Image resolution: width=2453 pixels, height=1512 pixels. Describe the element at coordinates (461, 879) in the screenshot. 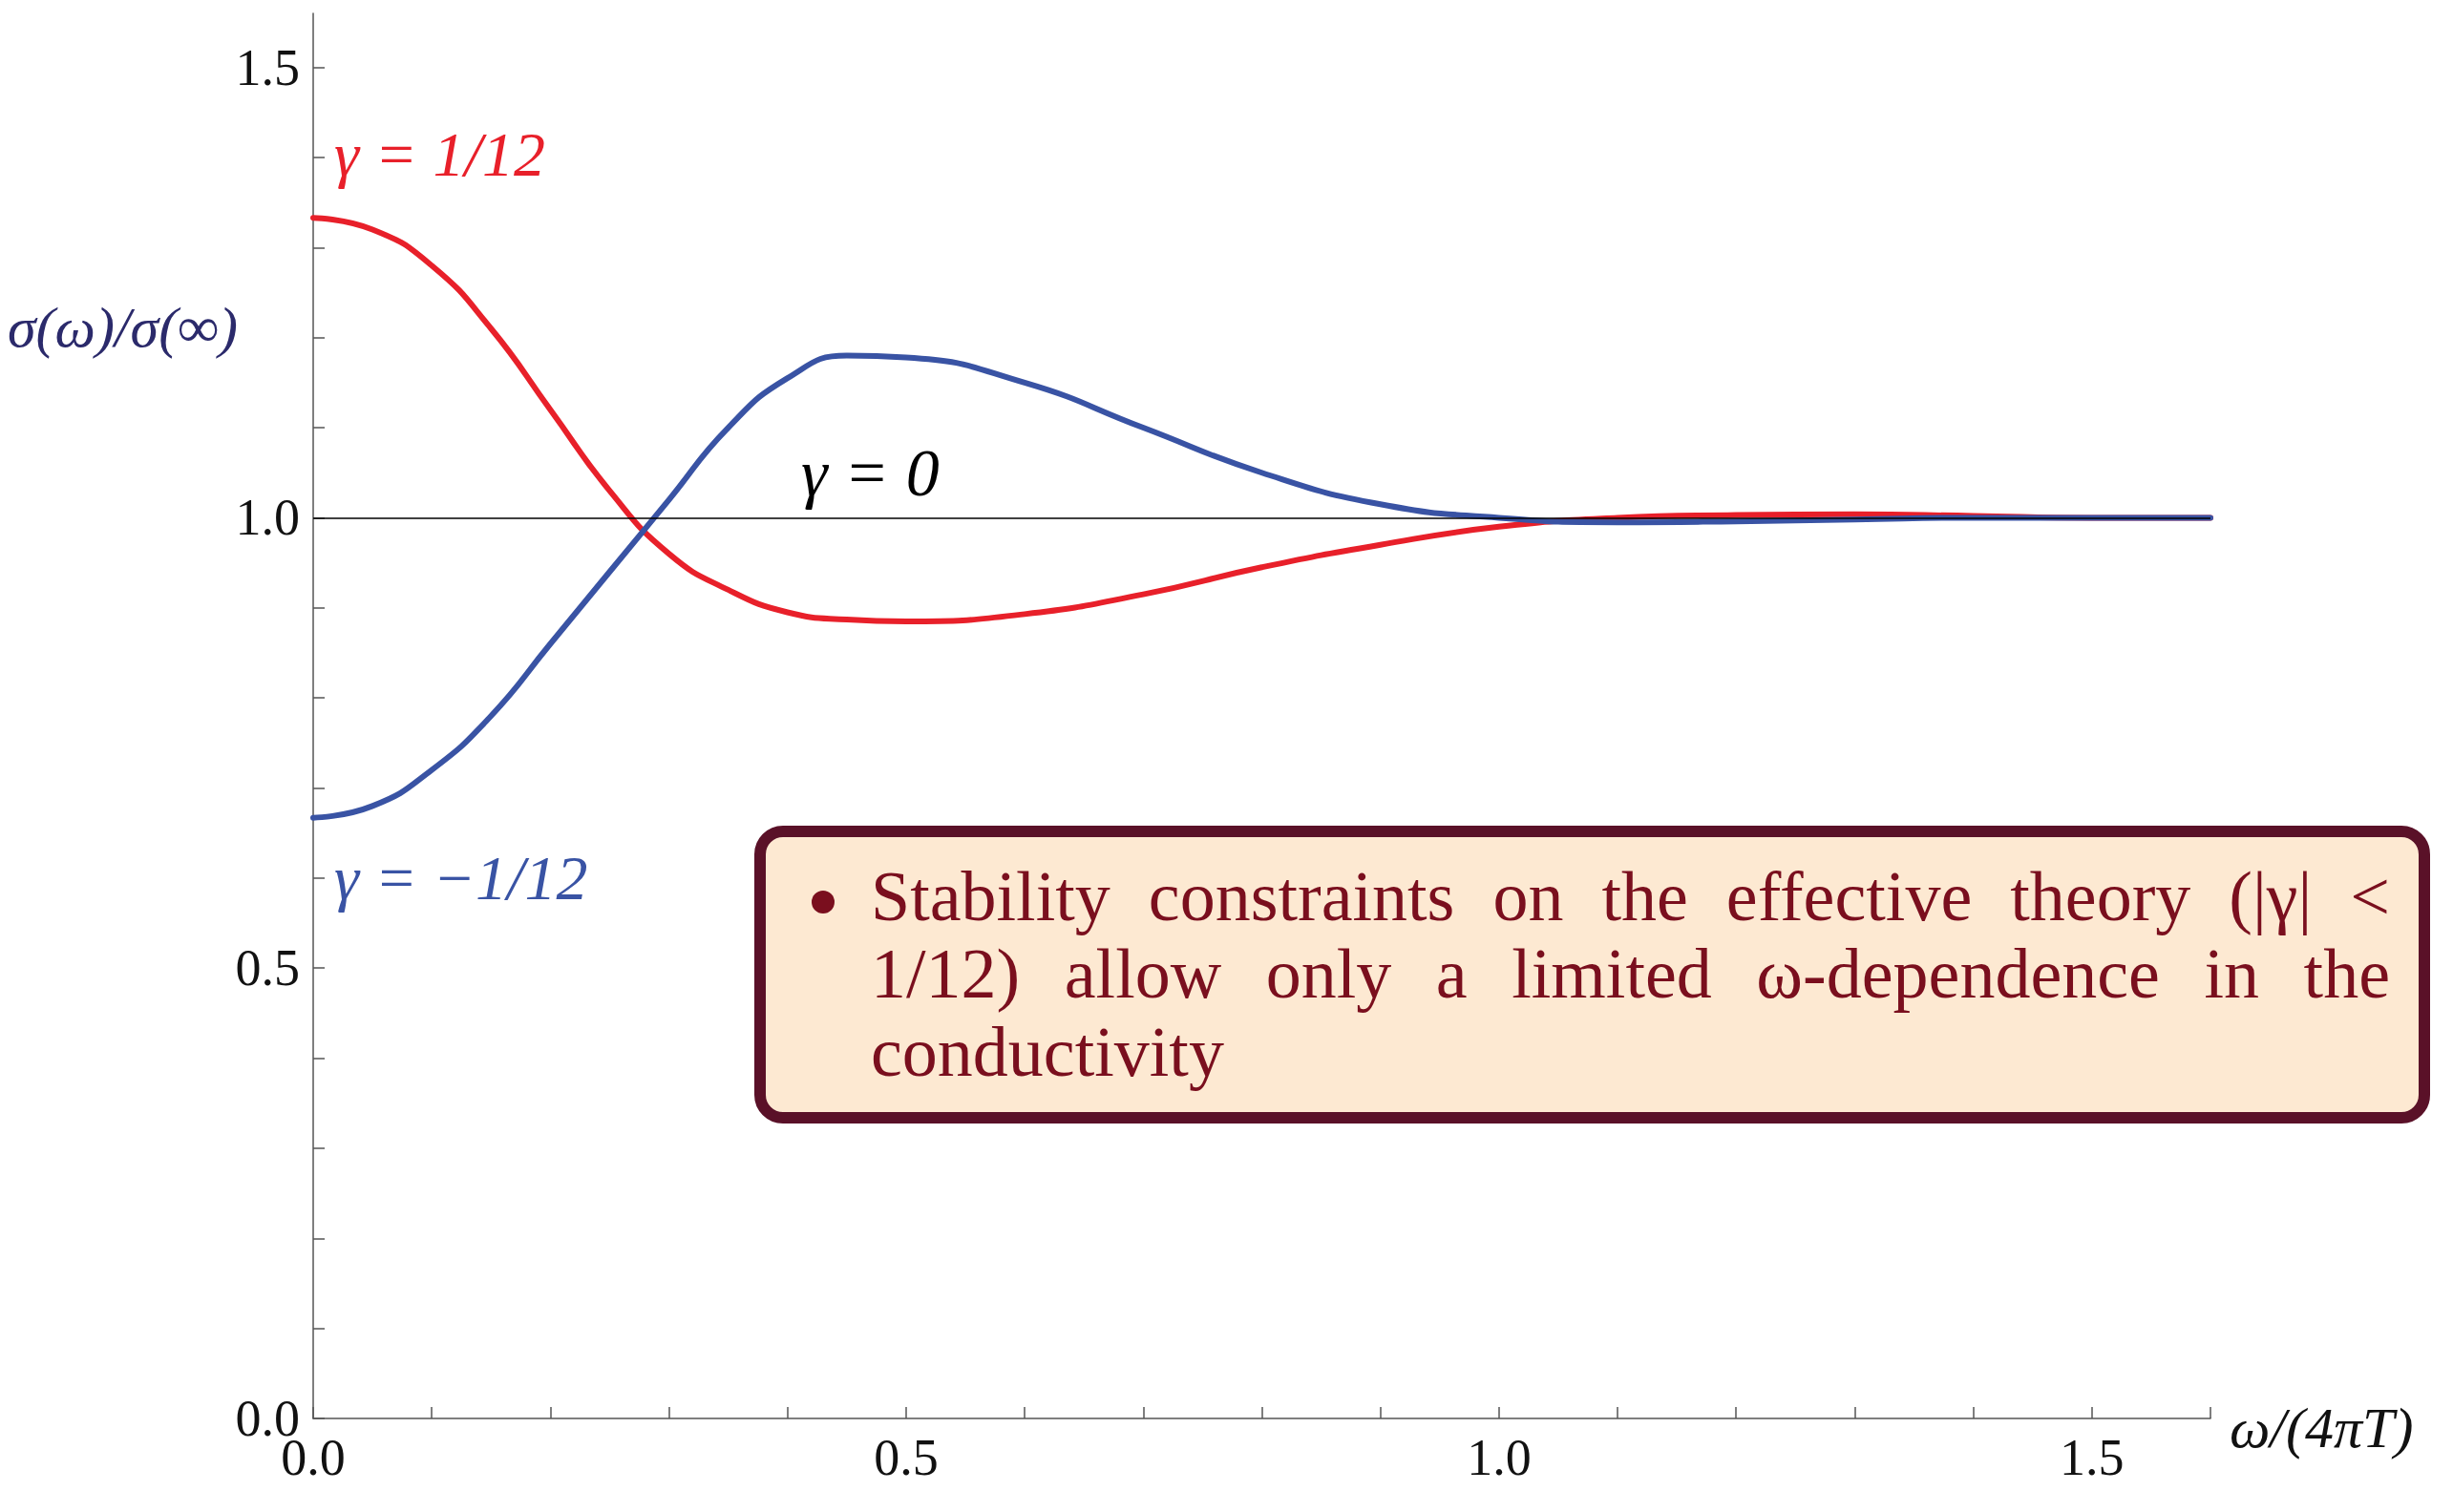

I see `series-label: γ = −1/12` at that location.